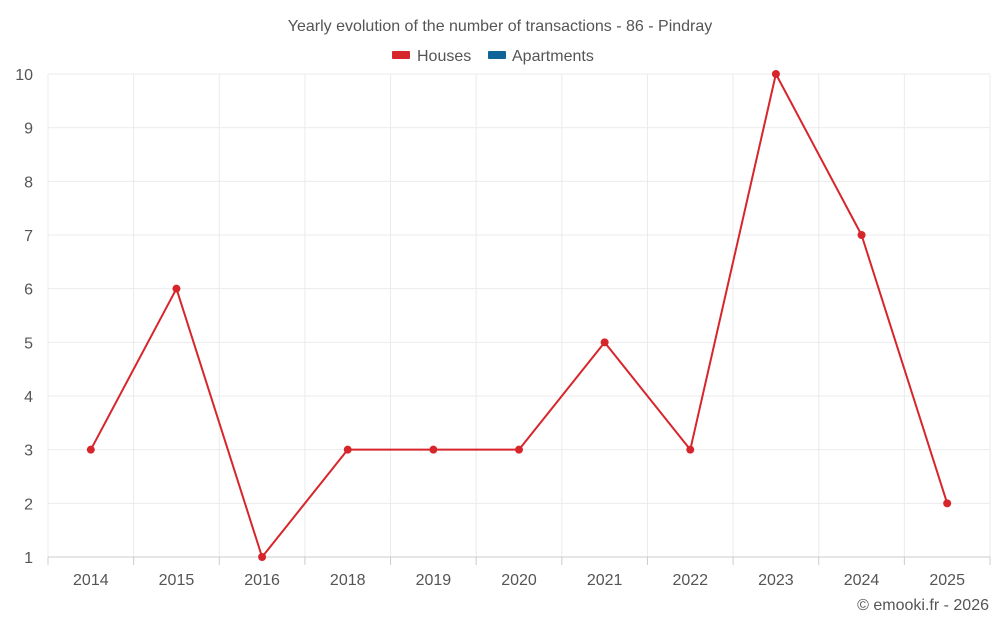 The image size is (1000, 625). What do you see at coordinates (862, 580) in the screenshot?
I see `x-tick-label: 2024` at bounding box center [862, 580].